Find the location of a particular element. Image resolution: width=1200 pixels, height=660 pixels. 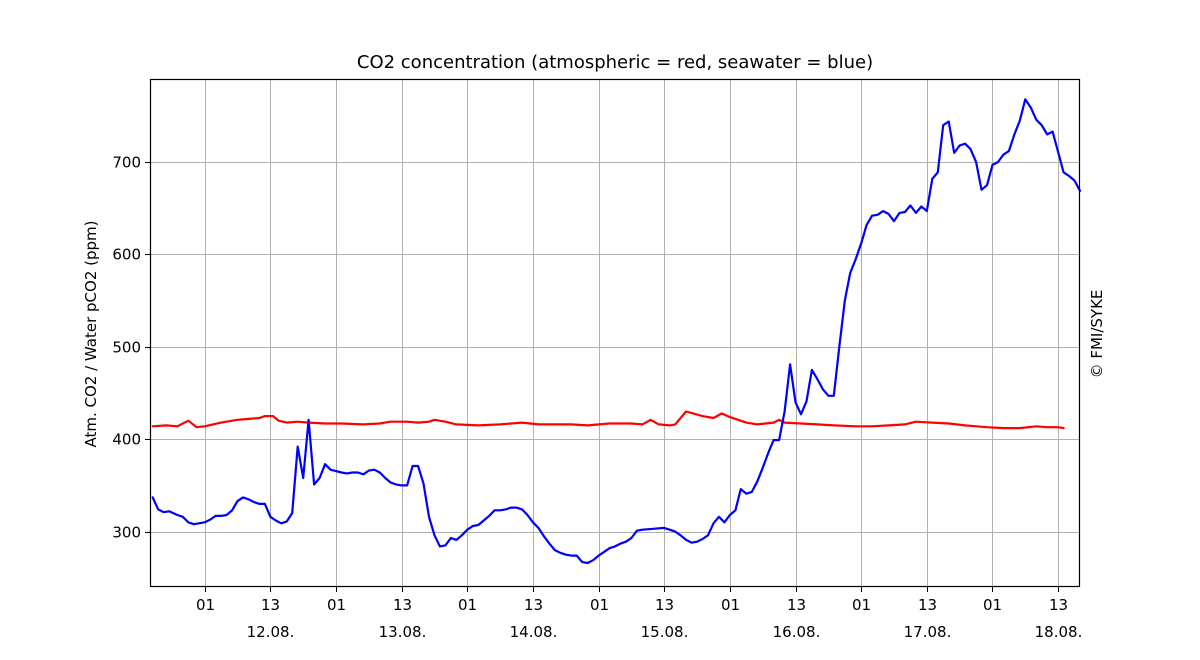

y-tick-label-300: 300 is located at coordinates (126, 533).